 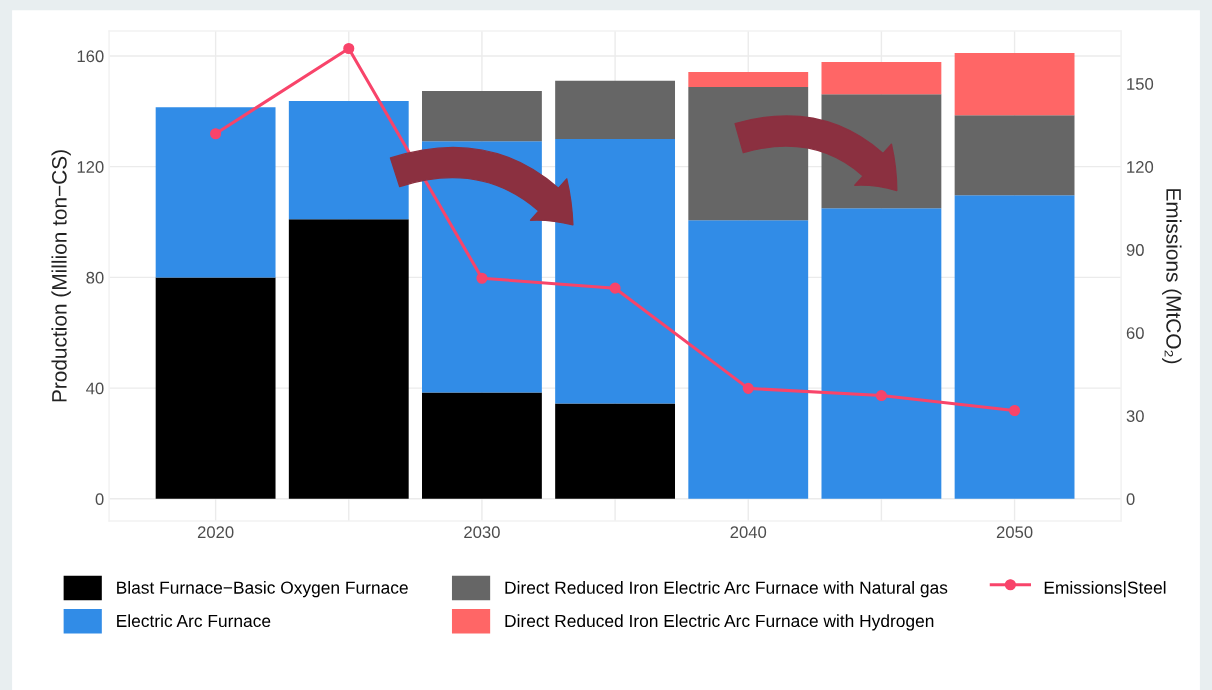 What do you see at coordinates (719, 622) in the screenshot?
I see `legend-label: Direct Reduced Iron Electric Arc Furnace with Hydrogen` at bounding box center [719, 622].